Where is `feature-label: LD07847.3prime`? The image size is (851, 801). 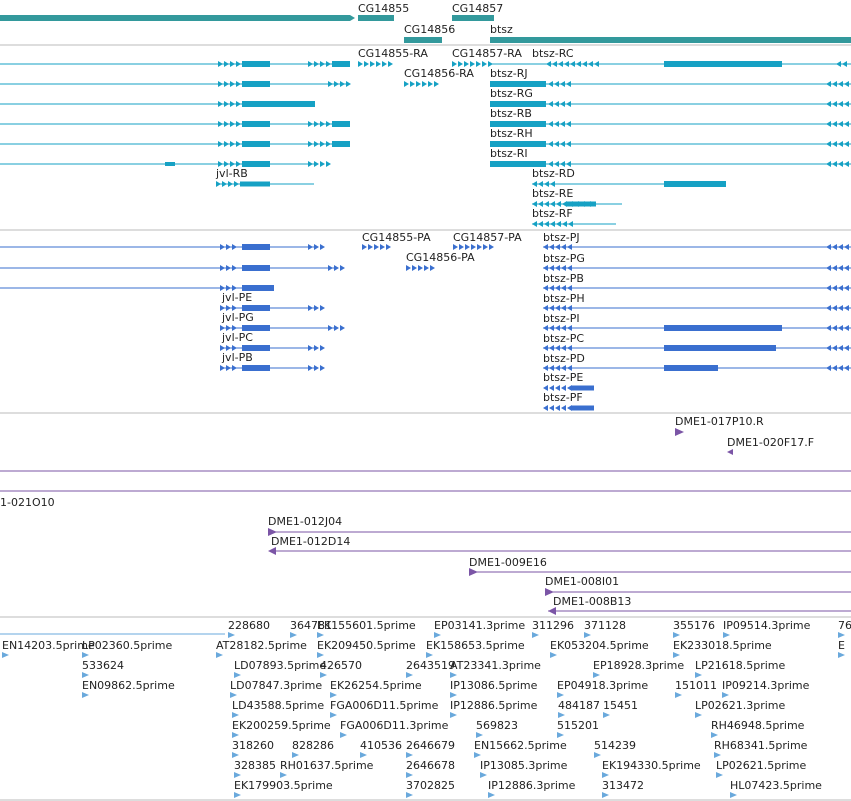
feature-label: LD07847.3prime is located at coordinates (276, 685).